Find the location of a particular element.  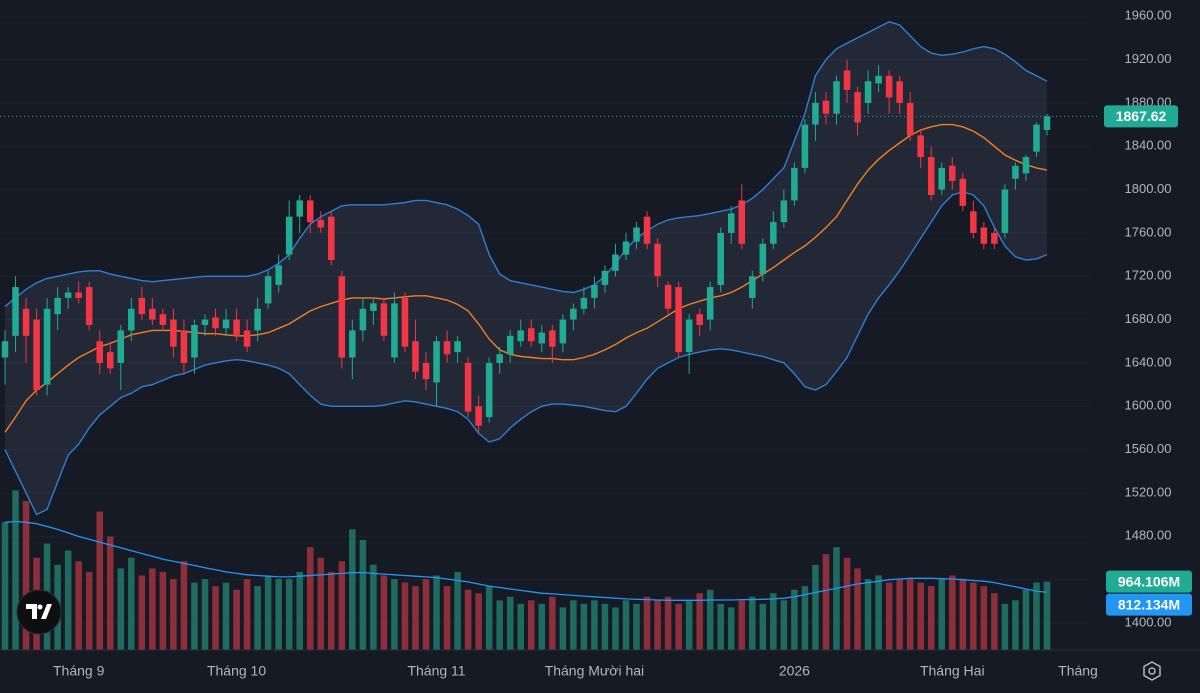

y-tick-label: 1840.00 is located at coordinates (1148, 145).